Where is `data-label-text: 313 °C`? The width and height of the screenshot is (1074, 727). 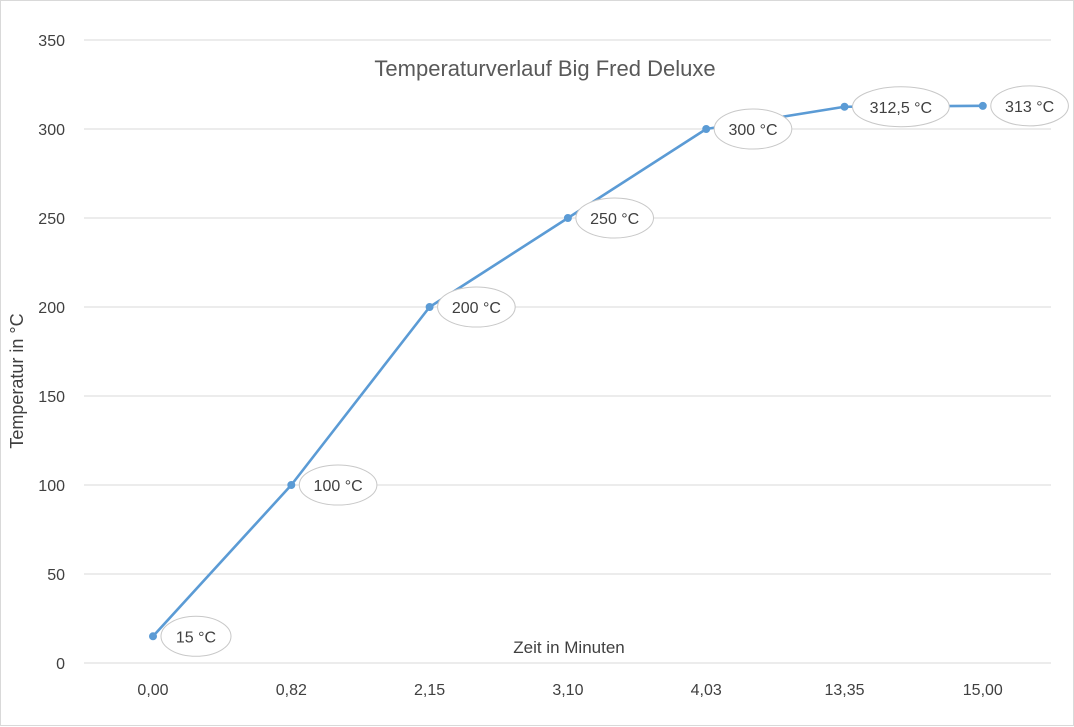 data-label-text: 313 °C is located at coordinates (1029, 107).